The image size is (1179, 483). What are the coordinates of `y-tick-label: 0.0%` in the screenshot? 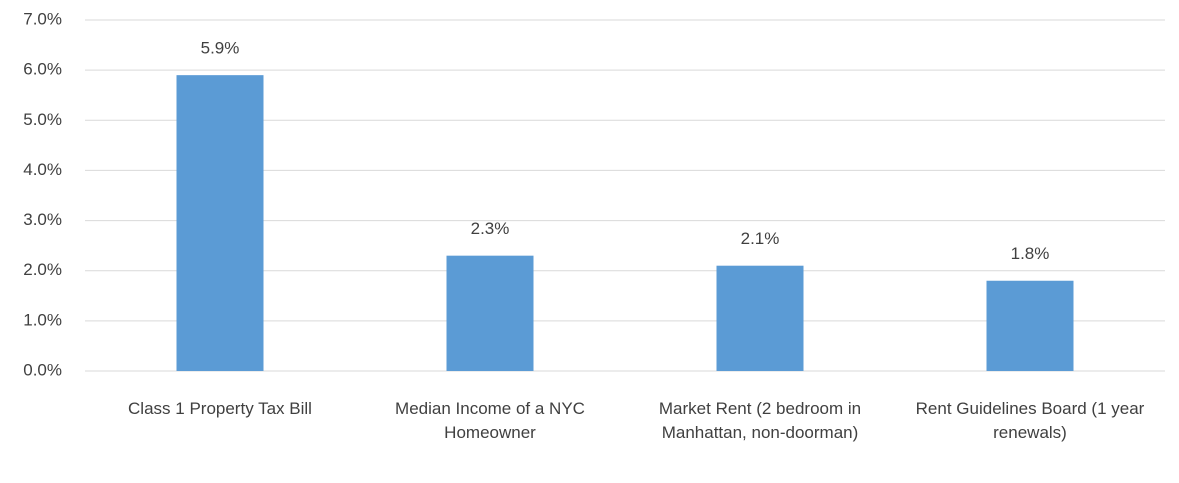 It's located at (42, 369).